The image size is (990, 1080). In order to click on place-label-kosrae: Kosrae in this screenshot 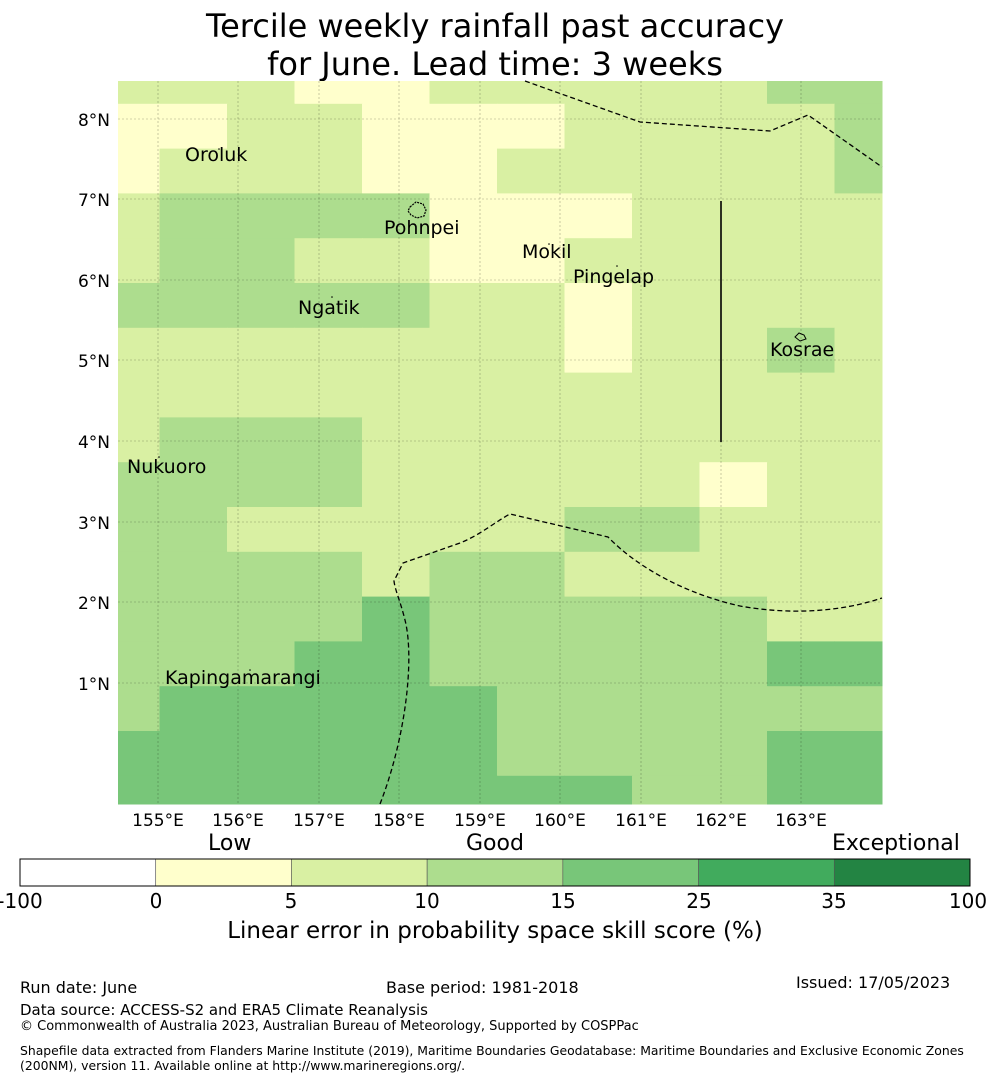, I will do `click(802, 350)`.